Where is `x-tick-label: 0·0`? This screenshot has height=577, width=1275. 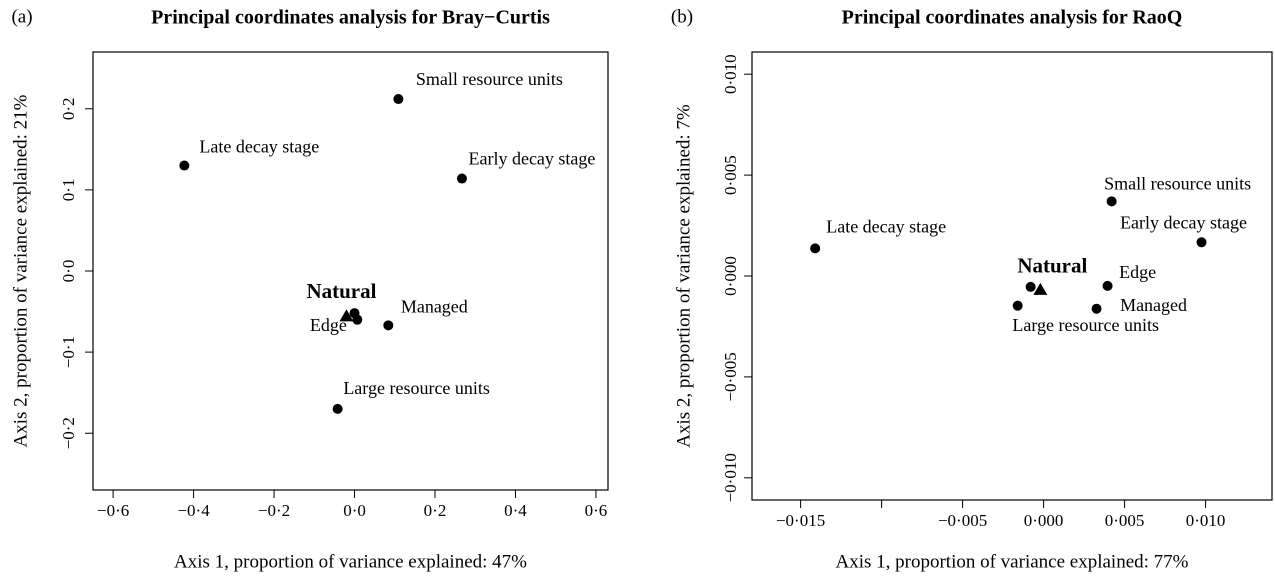
x-tick-label: 0·0 is located at coordinates (354, 510).